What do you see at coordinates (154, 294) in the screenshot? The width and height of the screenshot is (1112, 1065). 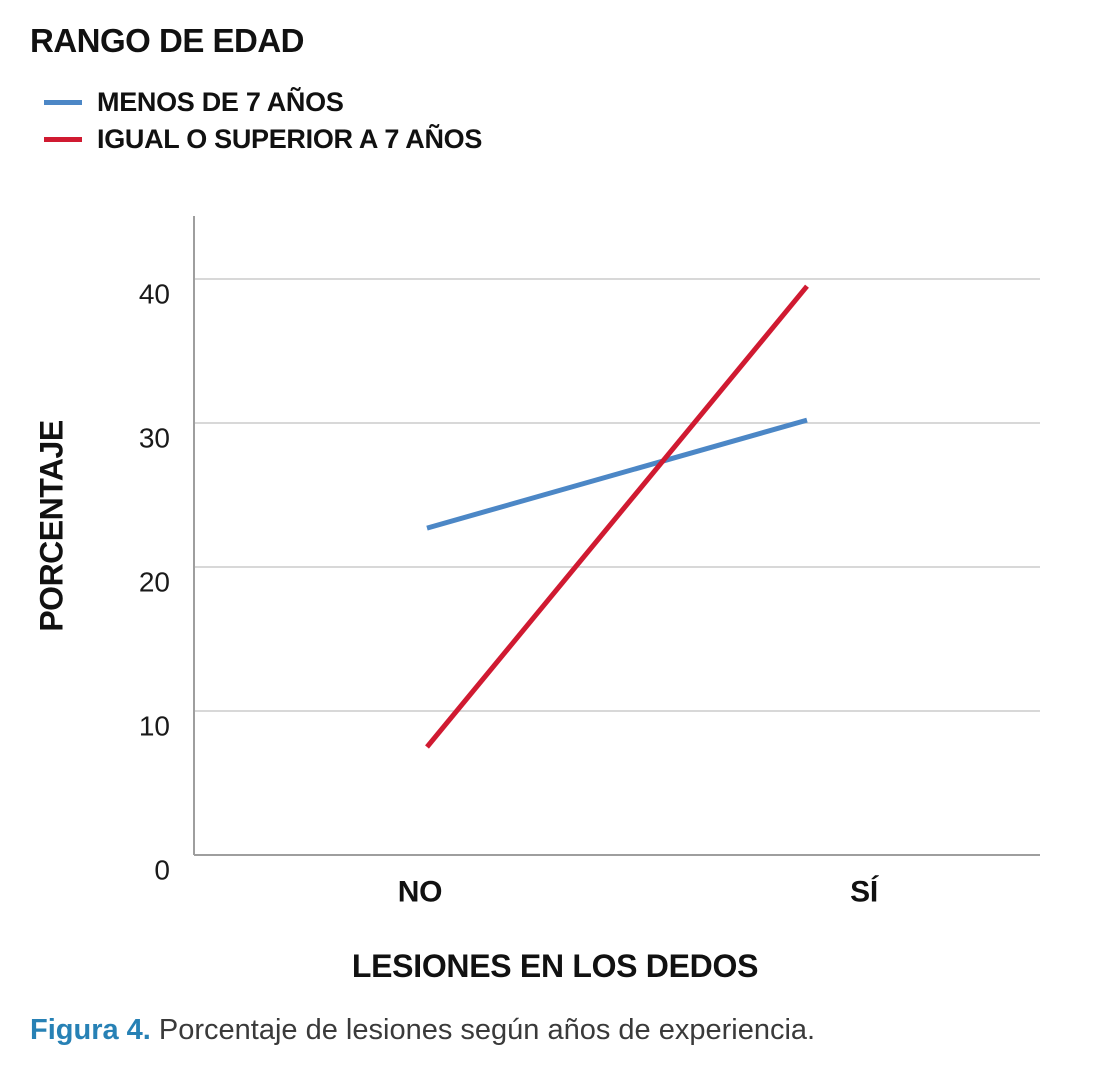 I see `y-tick-label-40: 40` at bounding box center [154, 294].